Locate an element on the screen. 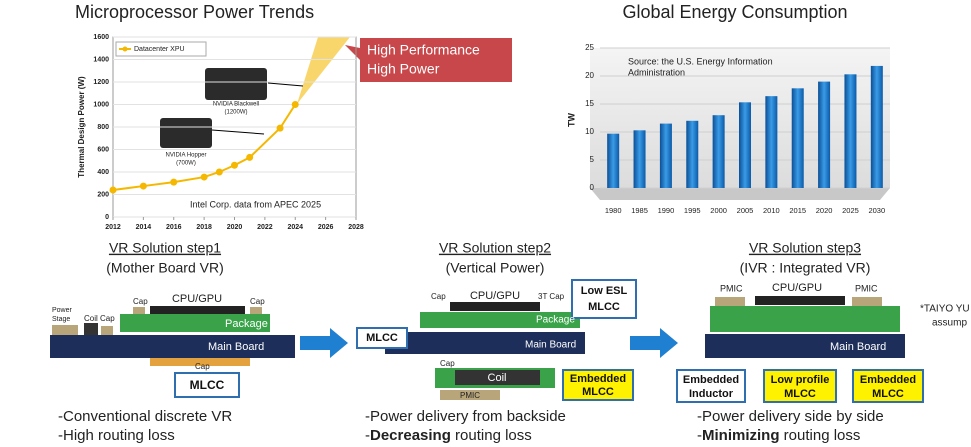 This screenshot has width=971, height=447. chip-hopper is located at coordinates (186, 133).